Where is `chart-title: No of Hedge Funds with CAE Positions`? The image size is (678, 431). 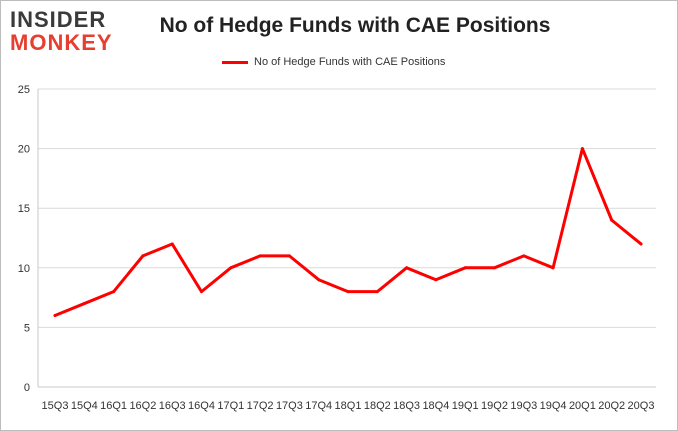
chart-title: No of Hedge Funds with CAE Positions is located at coordinates (355, 25).